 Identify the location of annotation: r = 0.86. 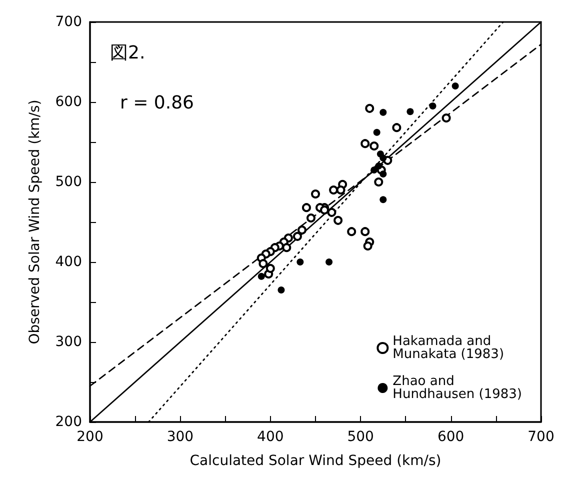
(157, 103).